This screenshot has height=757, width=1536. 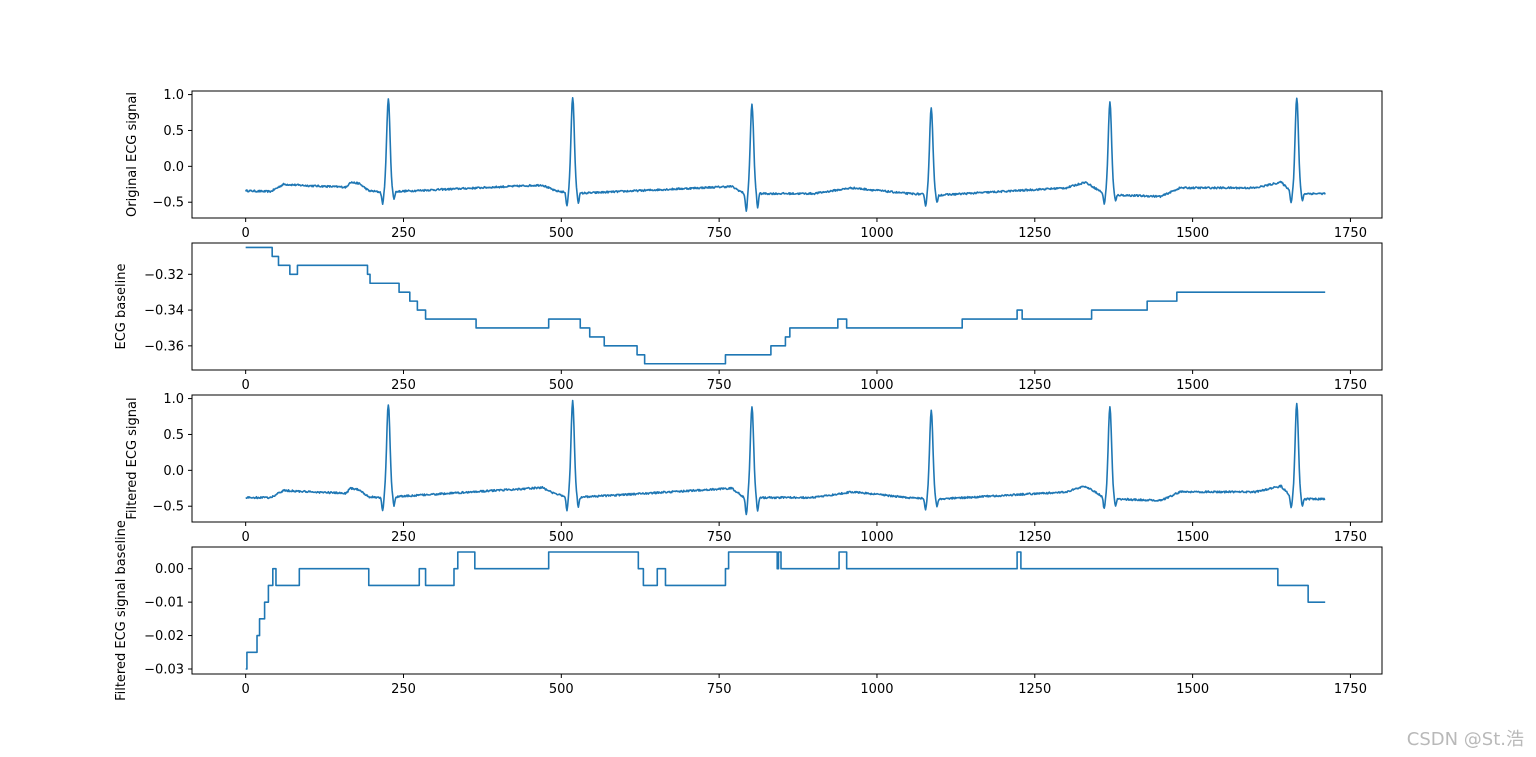 I want to click on watermark-text: CSDN @St.浩, so click(x=1465, y=739).